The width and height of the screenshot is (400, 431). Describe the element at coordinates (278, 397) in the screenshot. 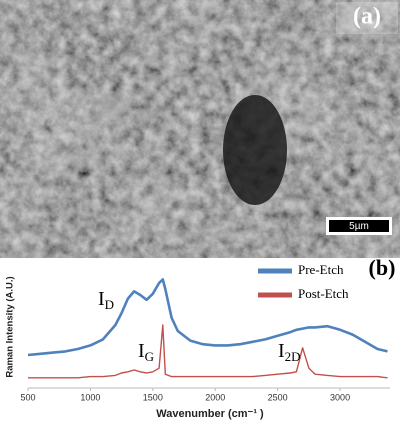

I see `x-tick-label: 2500` at that location.